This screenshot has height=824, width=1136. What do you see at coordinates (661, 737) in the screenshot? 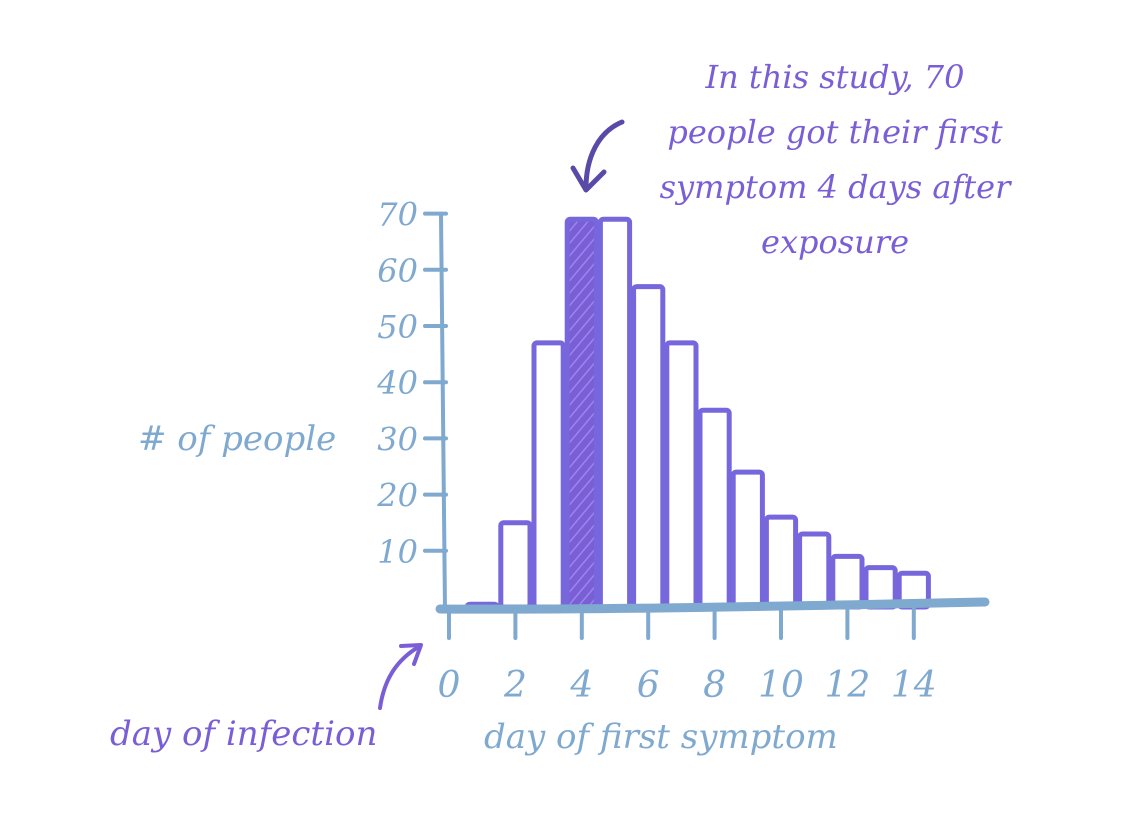
I see `x-axis-label: day of first symptom` at bounding box center [661, 737].